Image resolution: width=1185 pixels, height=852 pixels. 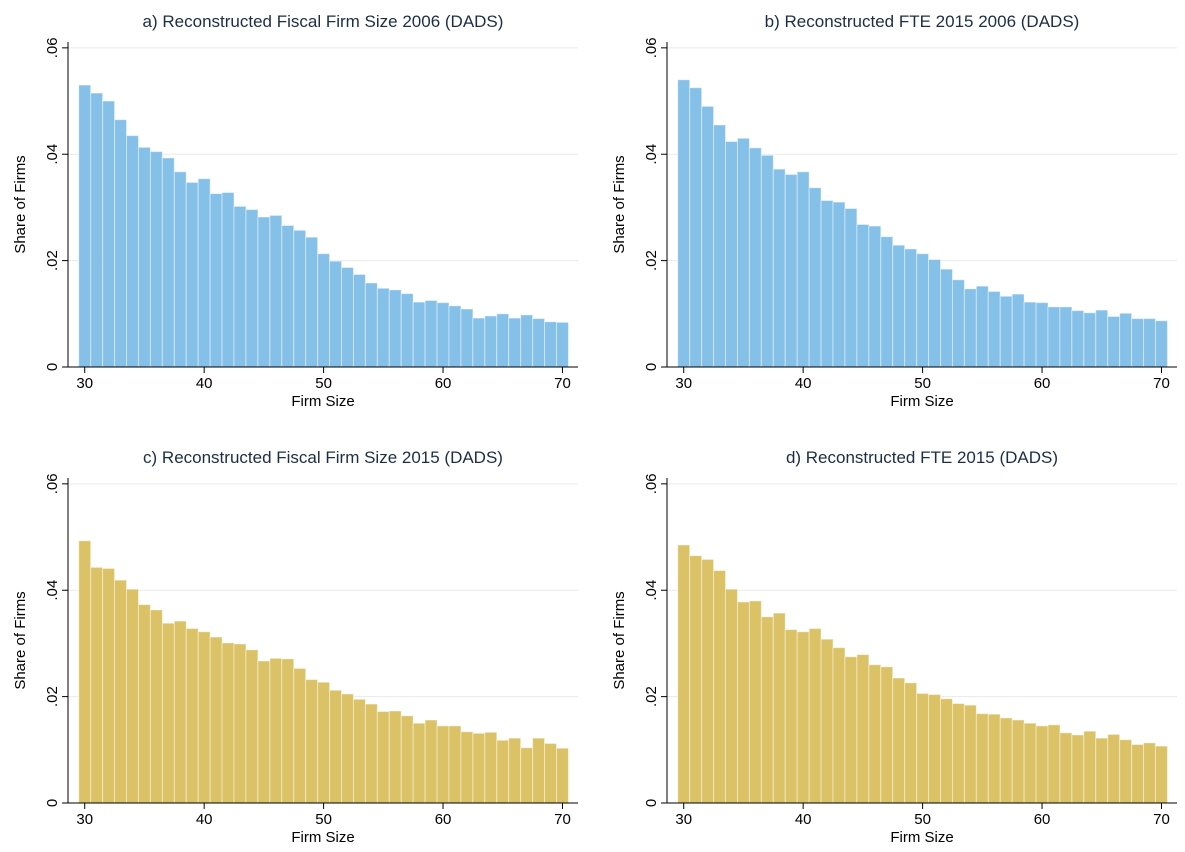 What do you see at coordinates (922, 457) in the screenshot?
I see `chart-title: d) Reconstructed FTE 2015 (DADS)` at bounding box center [922, 457].